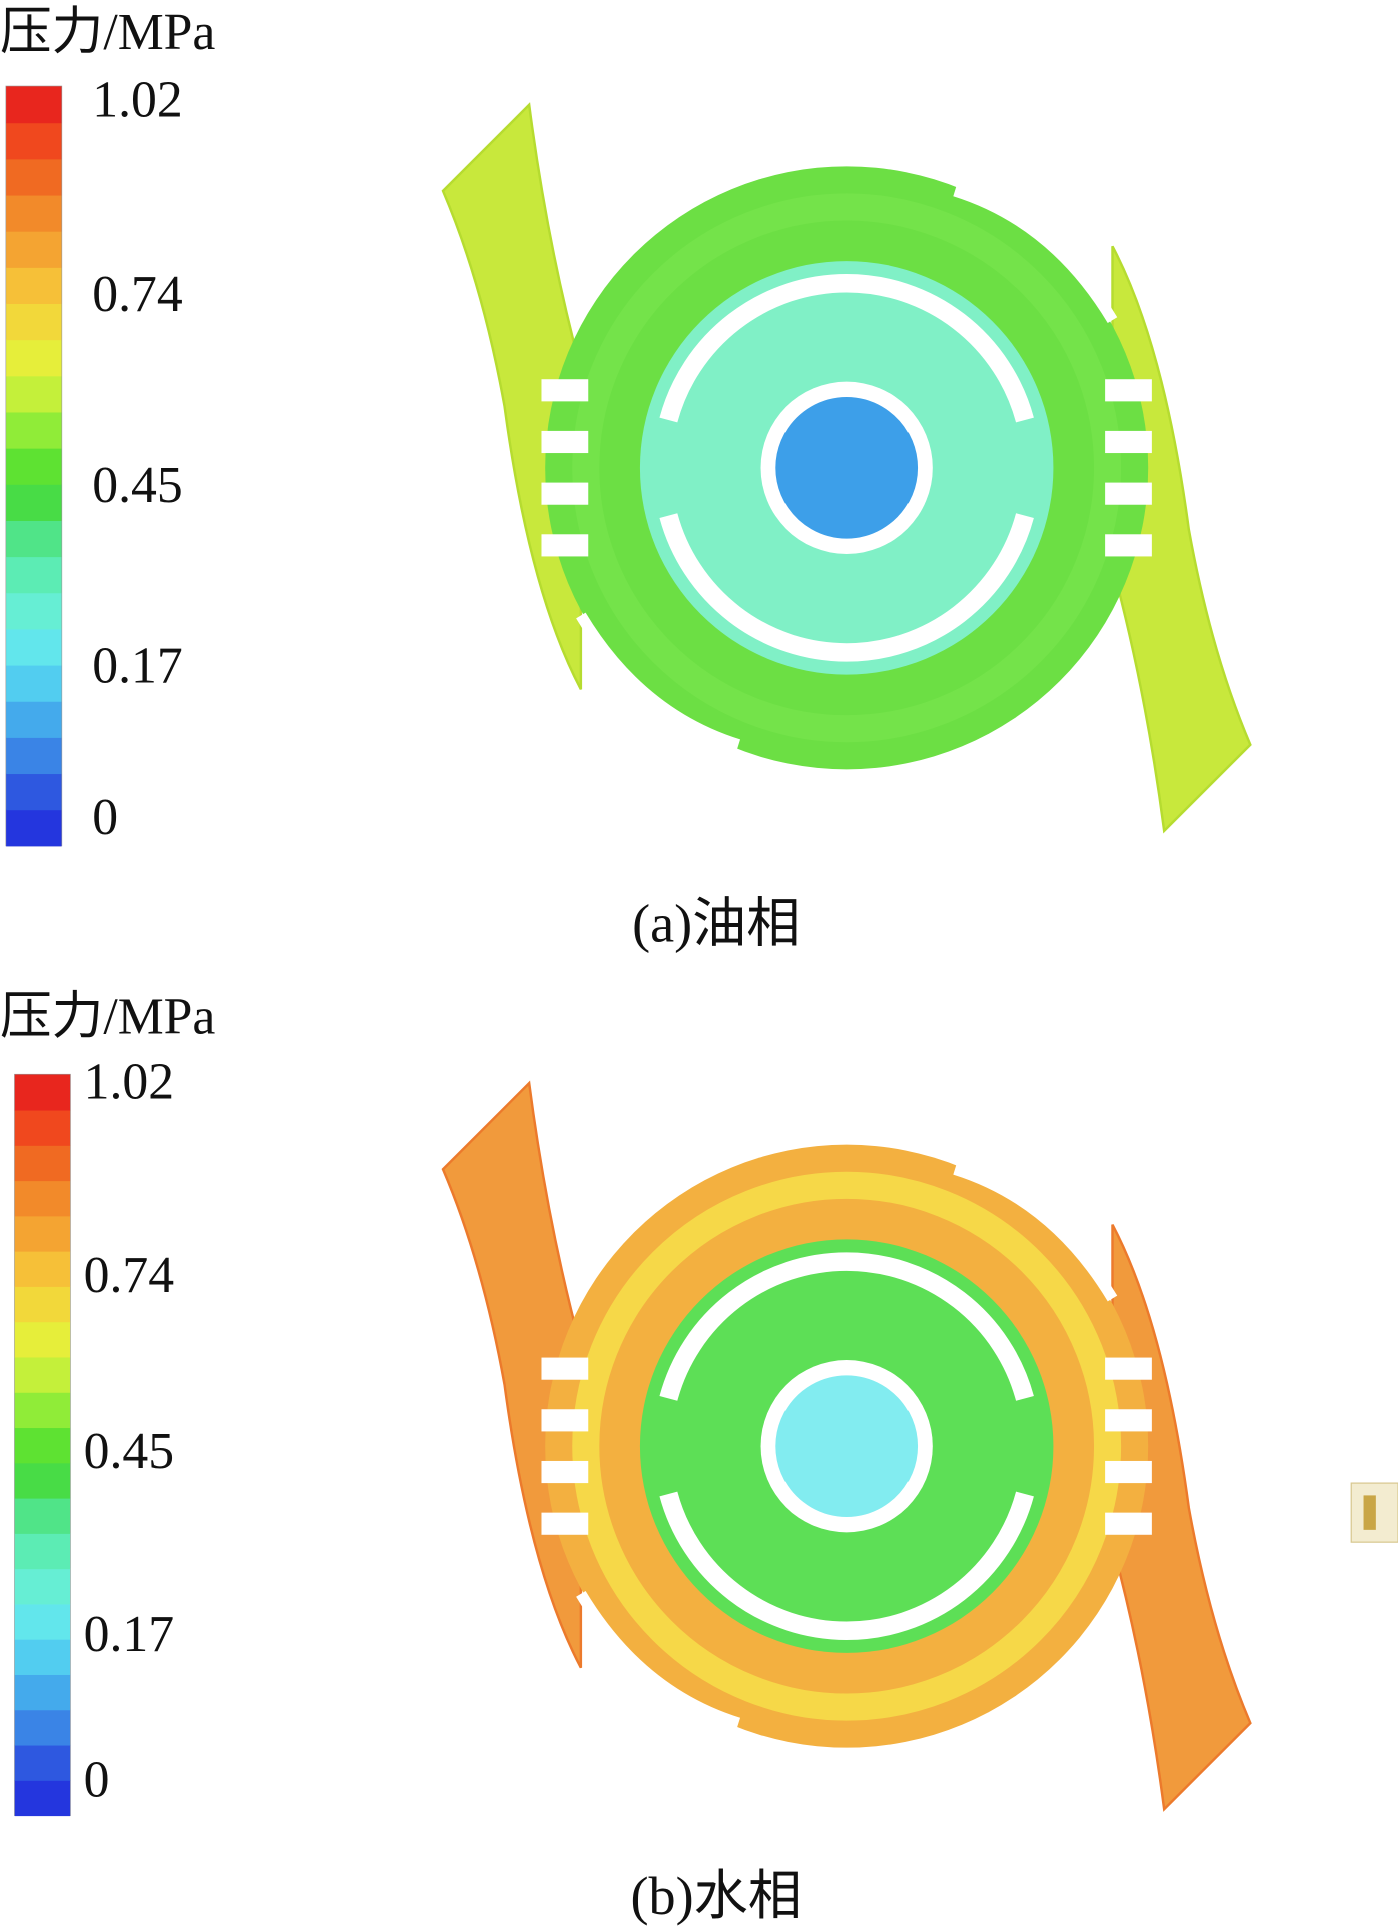 The height and width of the screenshot is (1930, 1398). What do you see at coordinates (716, 924) in the screenshot?
I see `caption: (a)油相` at bounding box center [716, 924].